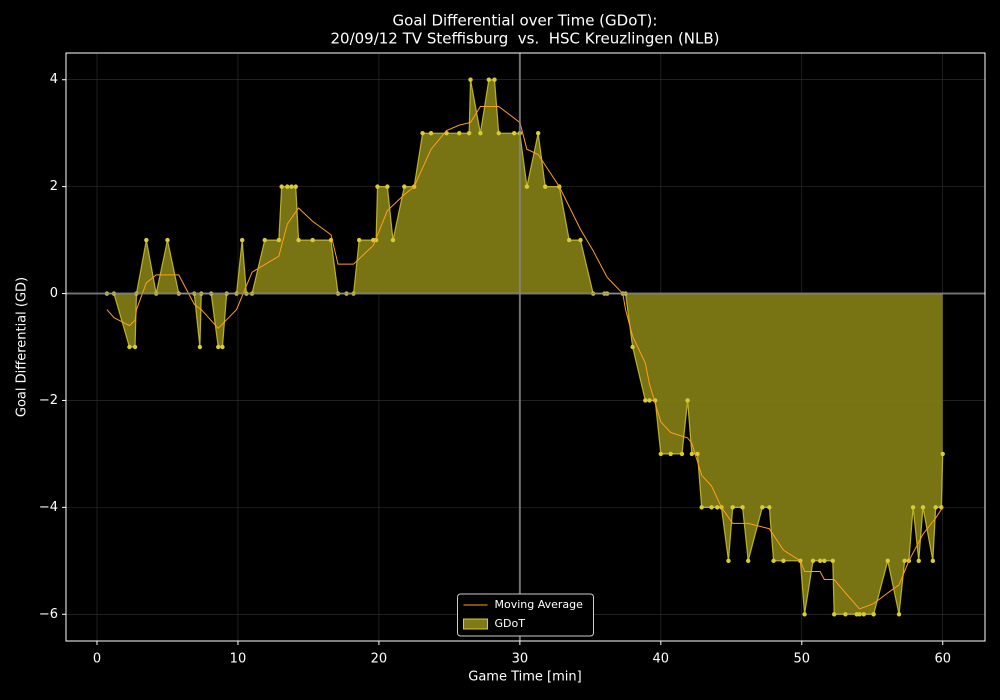  Describe the element at coordinates (379, 659) in the screenshot. I see `x-tick-label: 20` at that location.